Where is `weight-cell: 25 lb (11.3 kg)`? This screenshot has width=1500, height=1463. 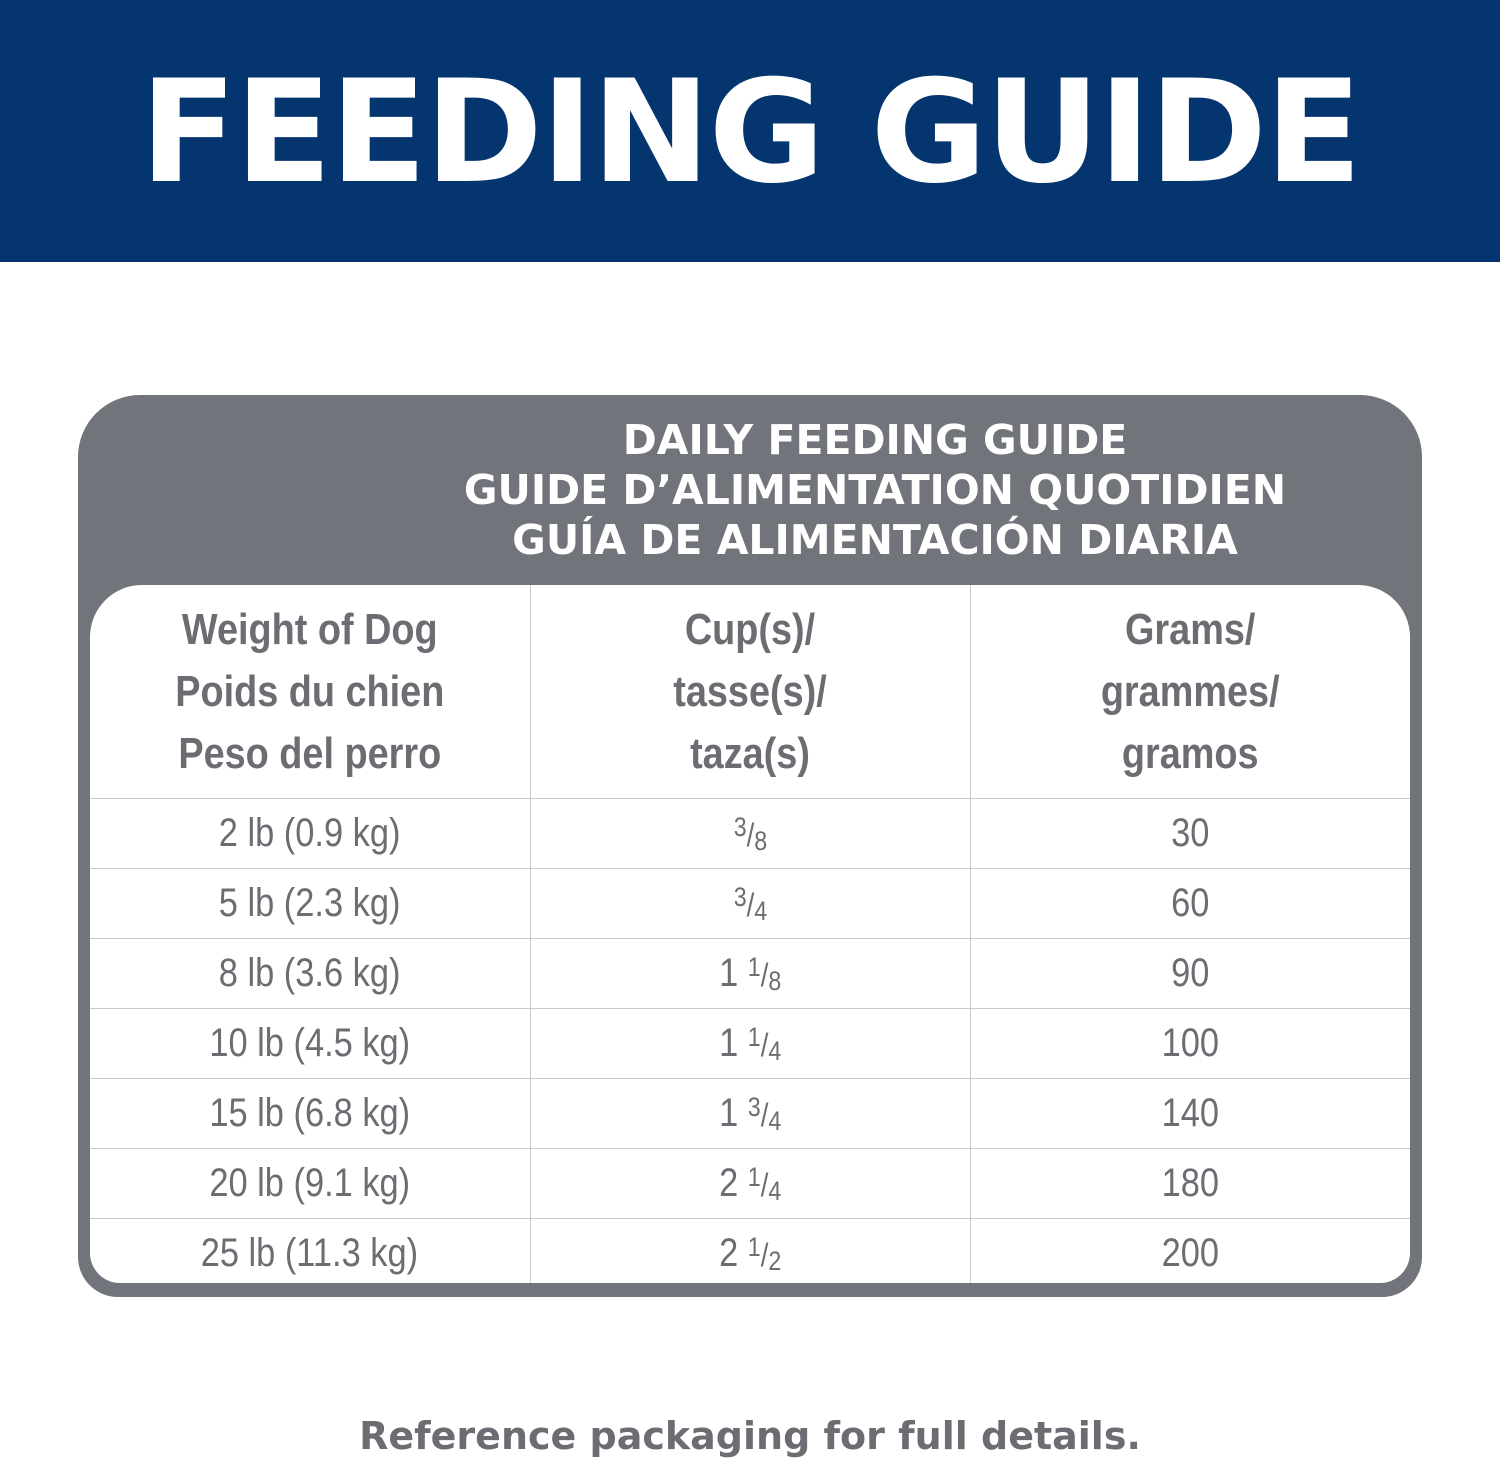 weight-cell: 25 lb (11.3 kg) is located at coordinates (310, 1251).